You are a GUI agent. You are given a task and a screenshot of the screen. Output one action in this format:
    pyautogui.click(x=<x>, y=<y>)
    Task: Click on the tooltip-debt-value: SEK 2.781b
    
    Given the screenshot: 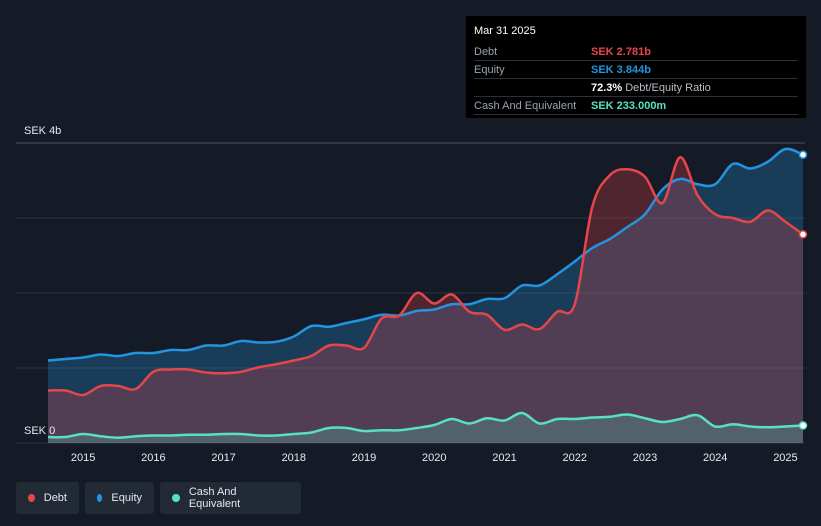 What is the action you would take?
    pyautogui.click(x=621, y=52)
    